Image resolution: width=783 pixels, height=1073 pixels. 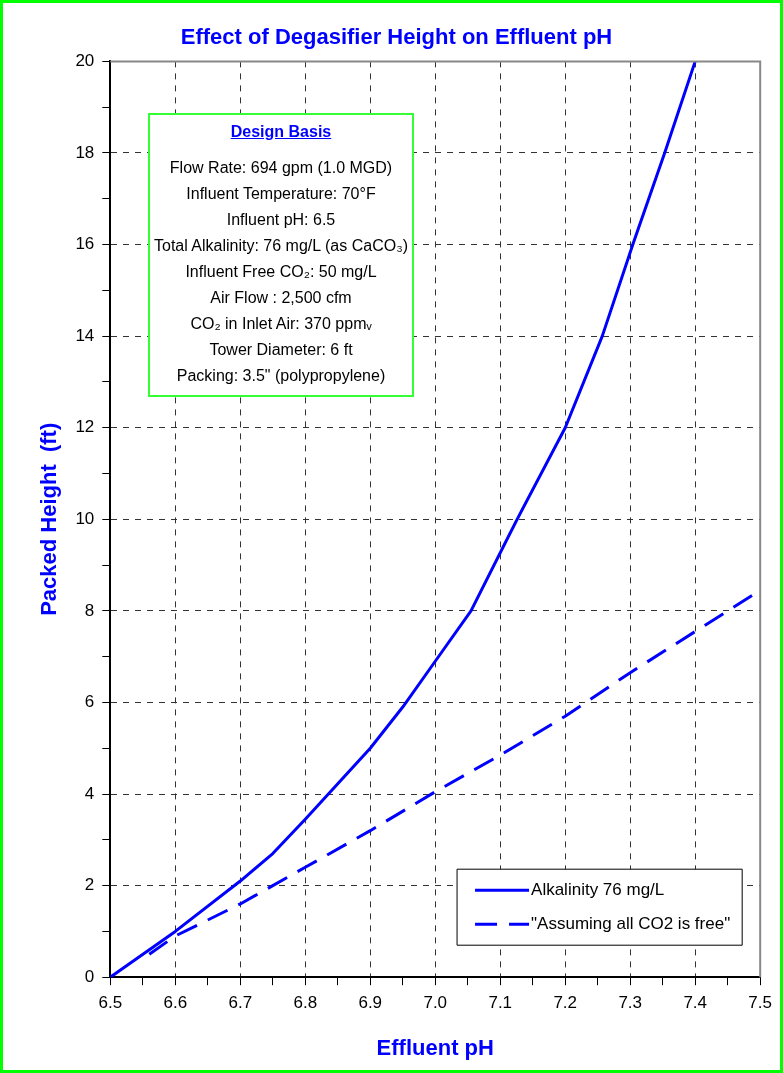 I want to click on annotation: Total Alkalinity: 76 mg/L (as CaCO₃), so click(x=281, y=246).